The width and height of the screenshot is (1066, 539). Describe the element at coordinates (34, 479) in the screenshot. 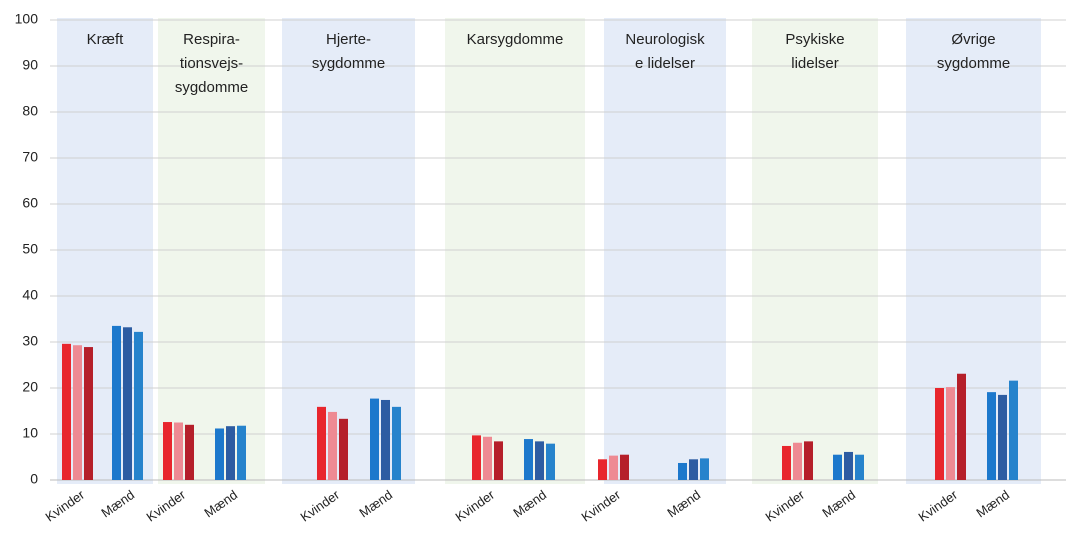

I see `y-tick-label: 0` at that location.